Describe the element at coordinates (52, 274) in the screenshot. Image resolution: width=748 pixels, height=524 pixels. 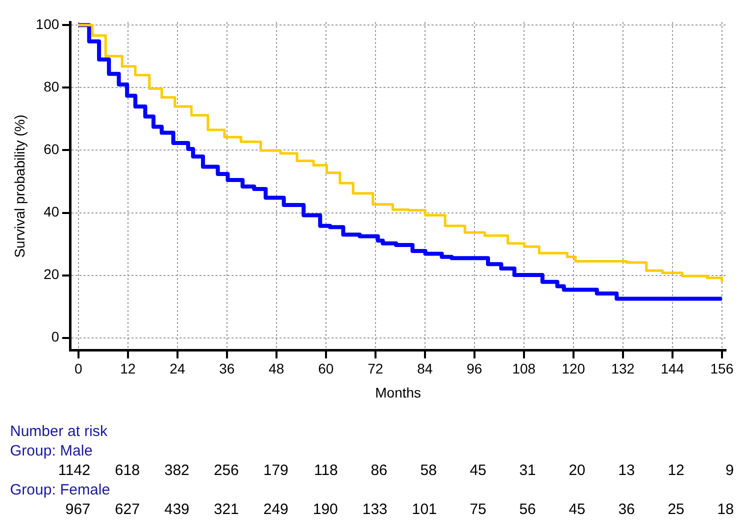
I see `y-tick-label: 20` at that location.